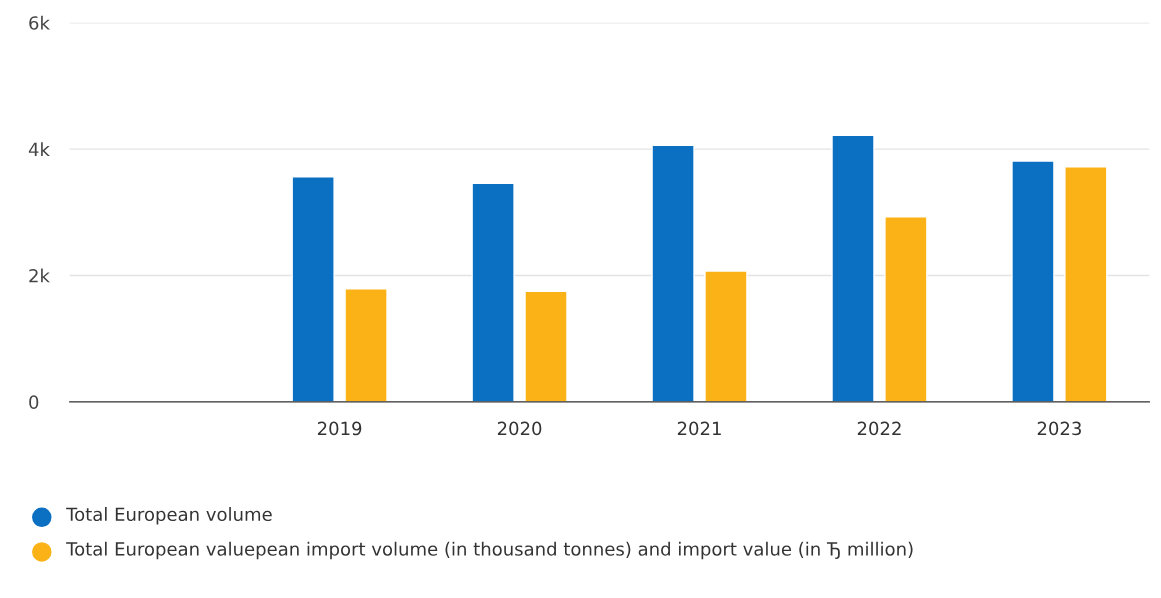 The height and width of the screenshot is (598, 1161). What do you see at coordinates (39, 22) in the screenshot?
I see `y-tick-label: 6k` at bounding box center [39, 22].